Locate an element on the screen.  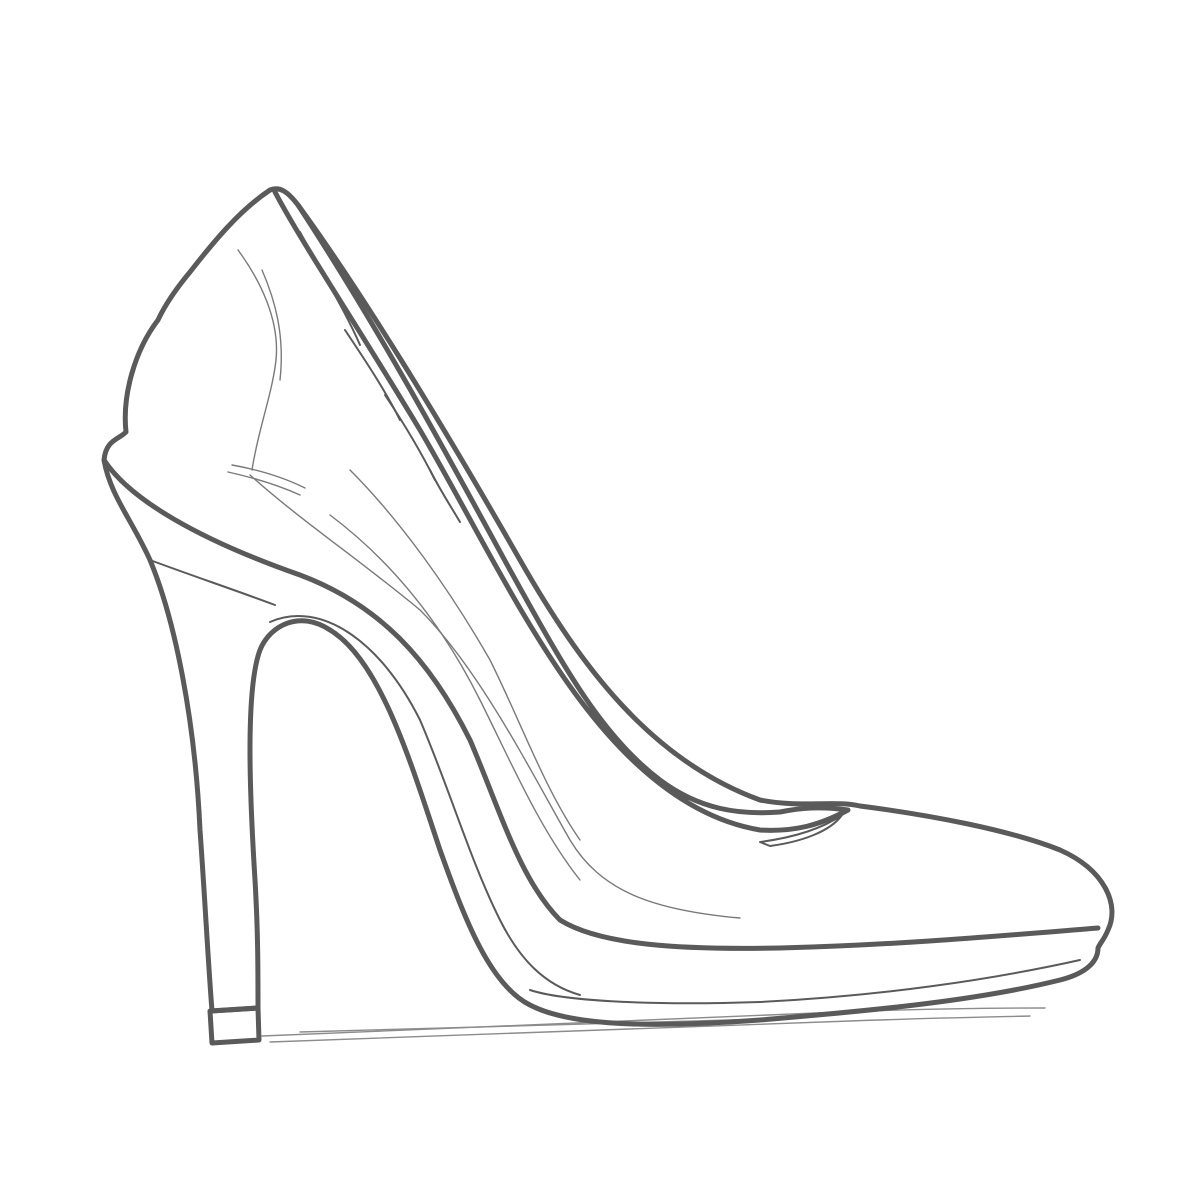
heel-arch-line is located at coordinates (425, 805).